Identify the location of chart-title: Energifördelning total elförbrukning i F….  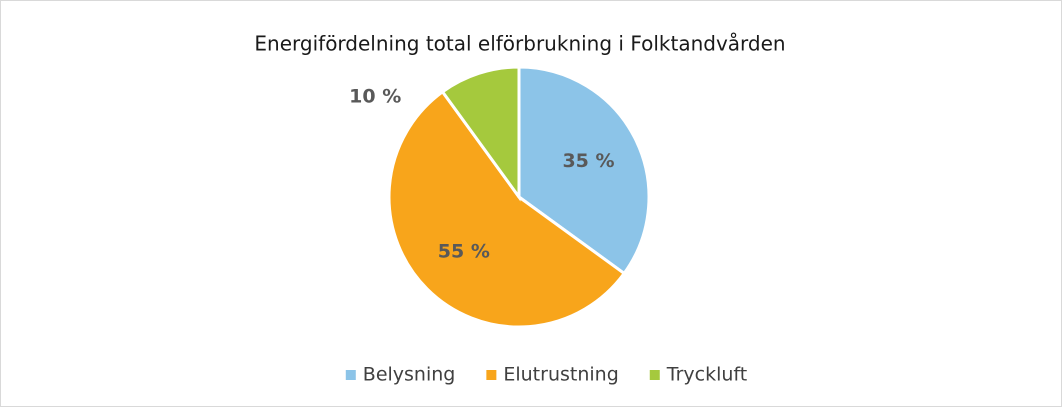
(519, 44).